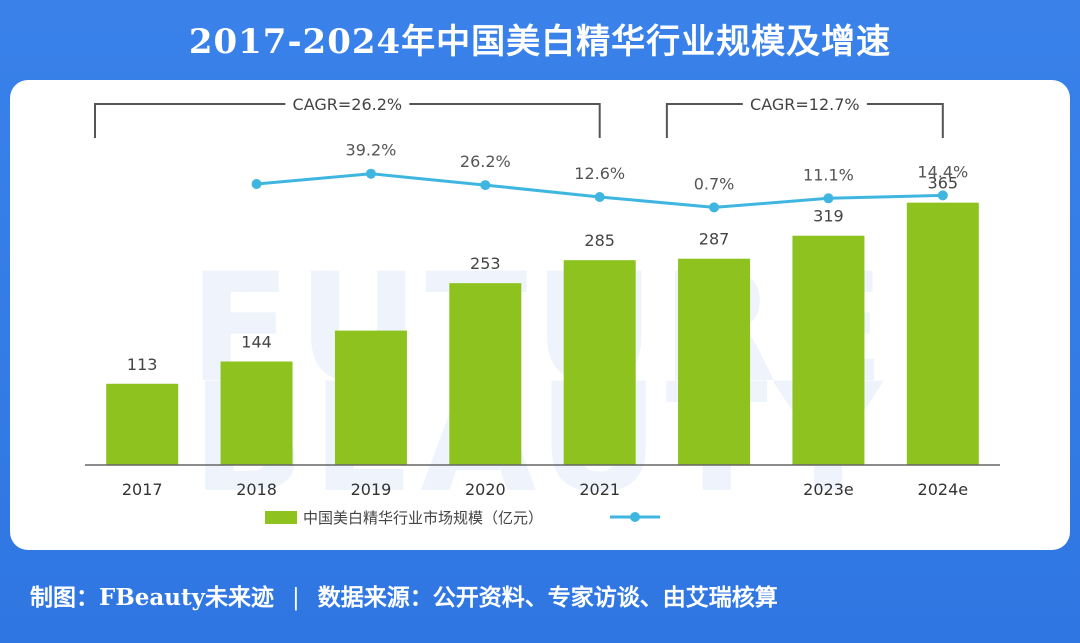 The height and width of the screenshot is (643, 1080). I want to click on footer-source: 数据来源：公开资料、专家访谈、由艾瑞核算, so click(547, 597).